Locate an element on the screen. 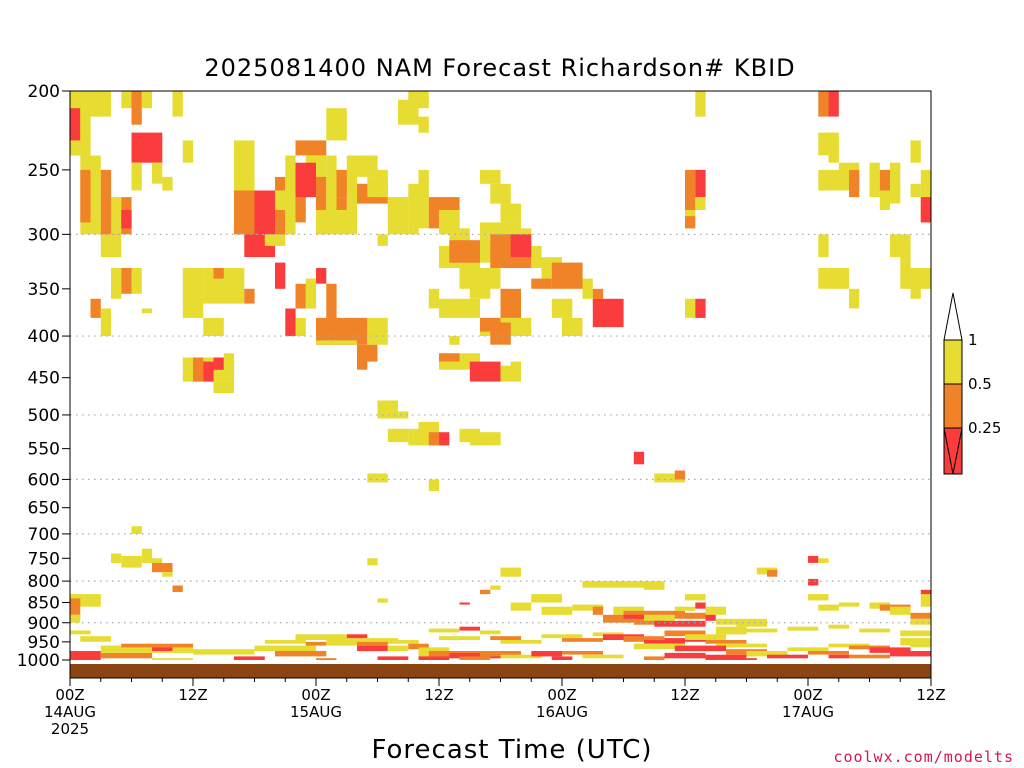  x-tick-label: 2025 is located at coordinates (70, 729).